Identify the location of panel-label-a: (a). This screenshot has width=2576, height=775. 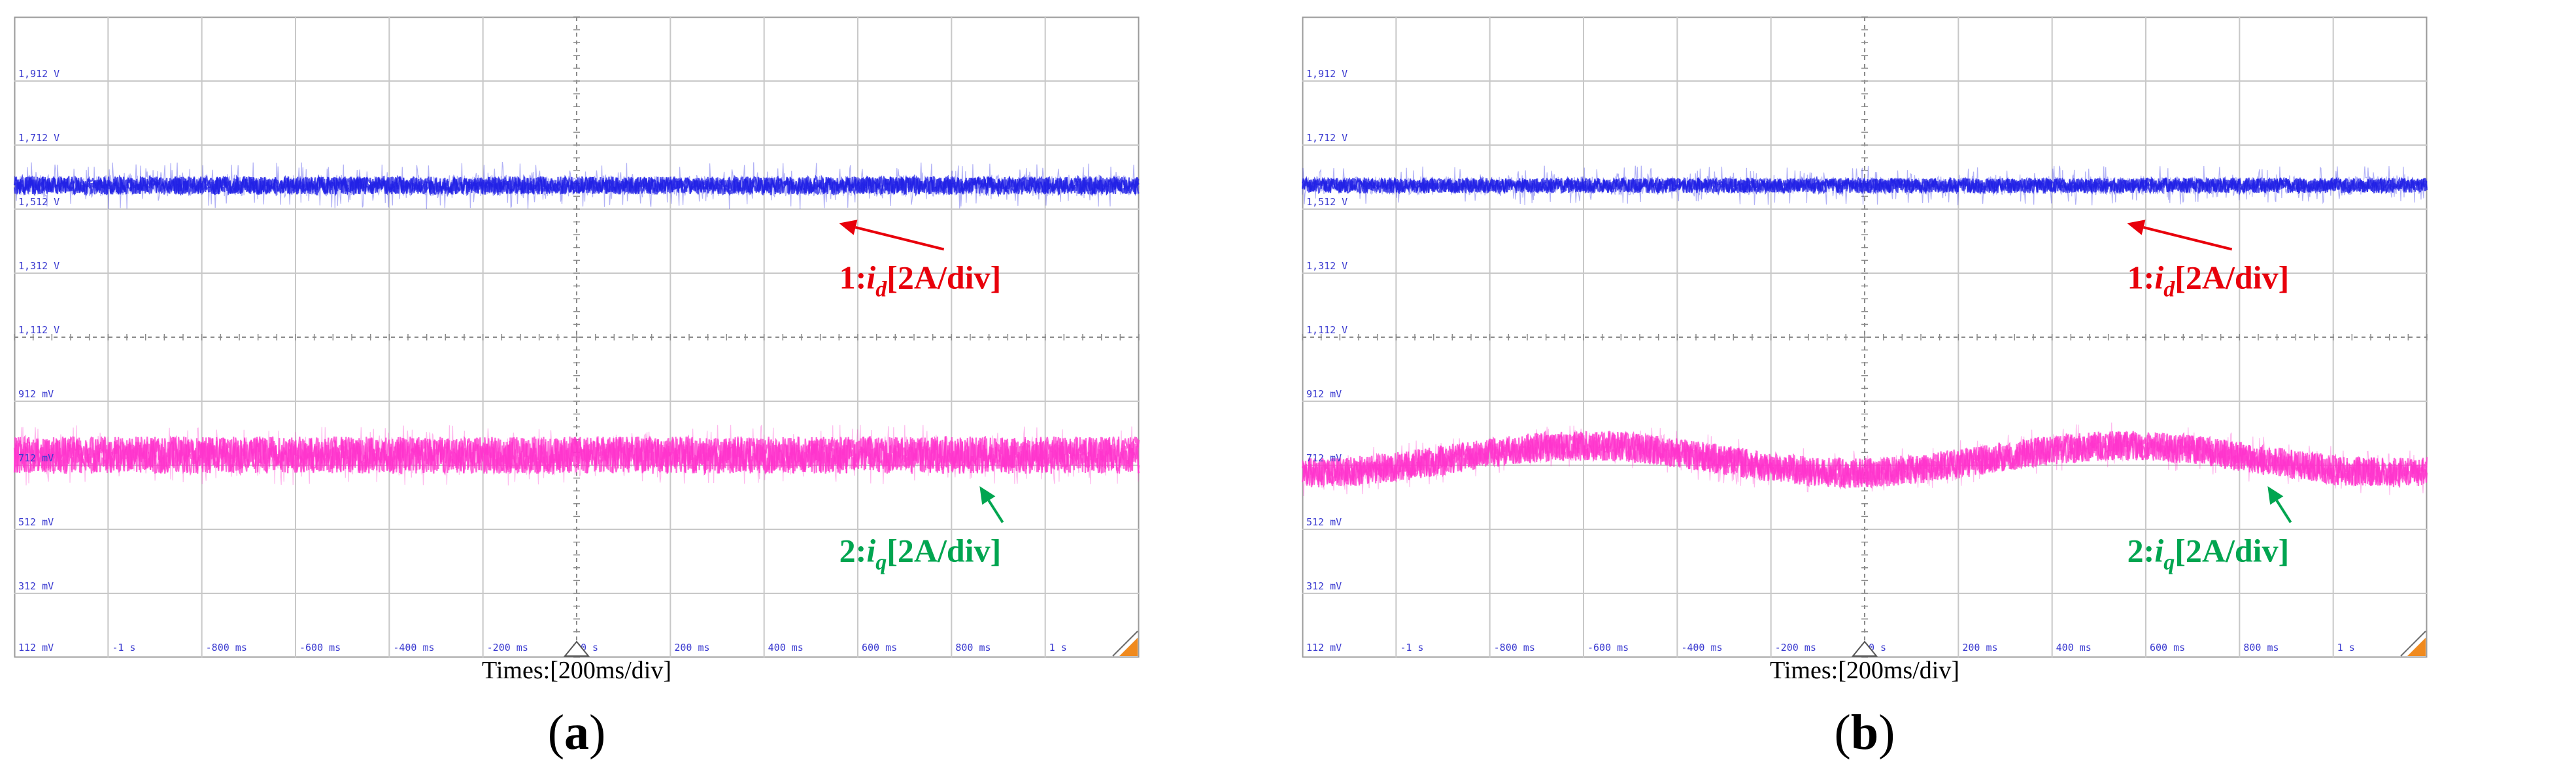
(576, 732).